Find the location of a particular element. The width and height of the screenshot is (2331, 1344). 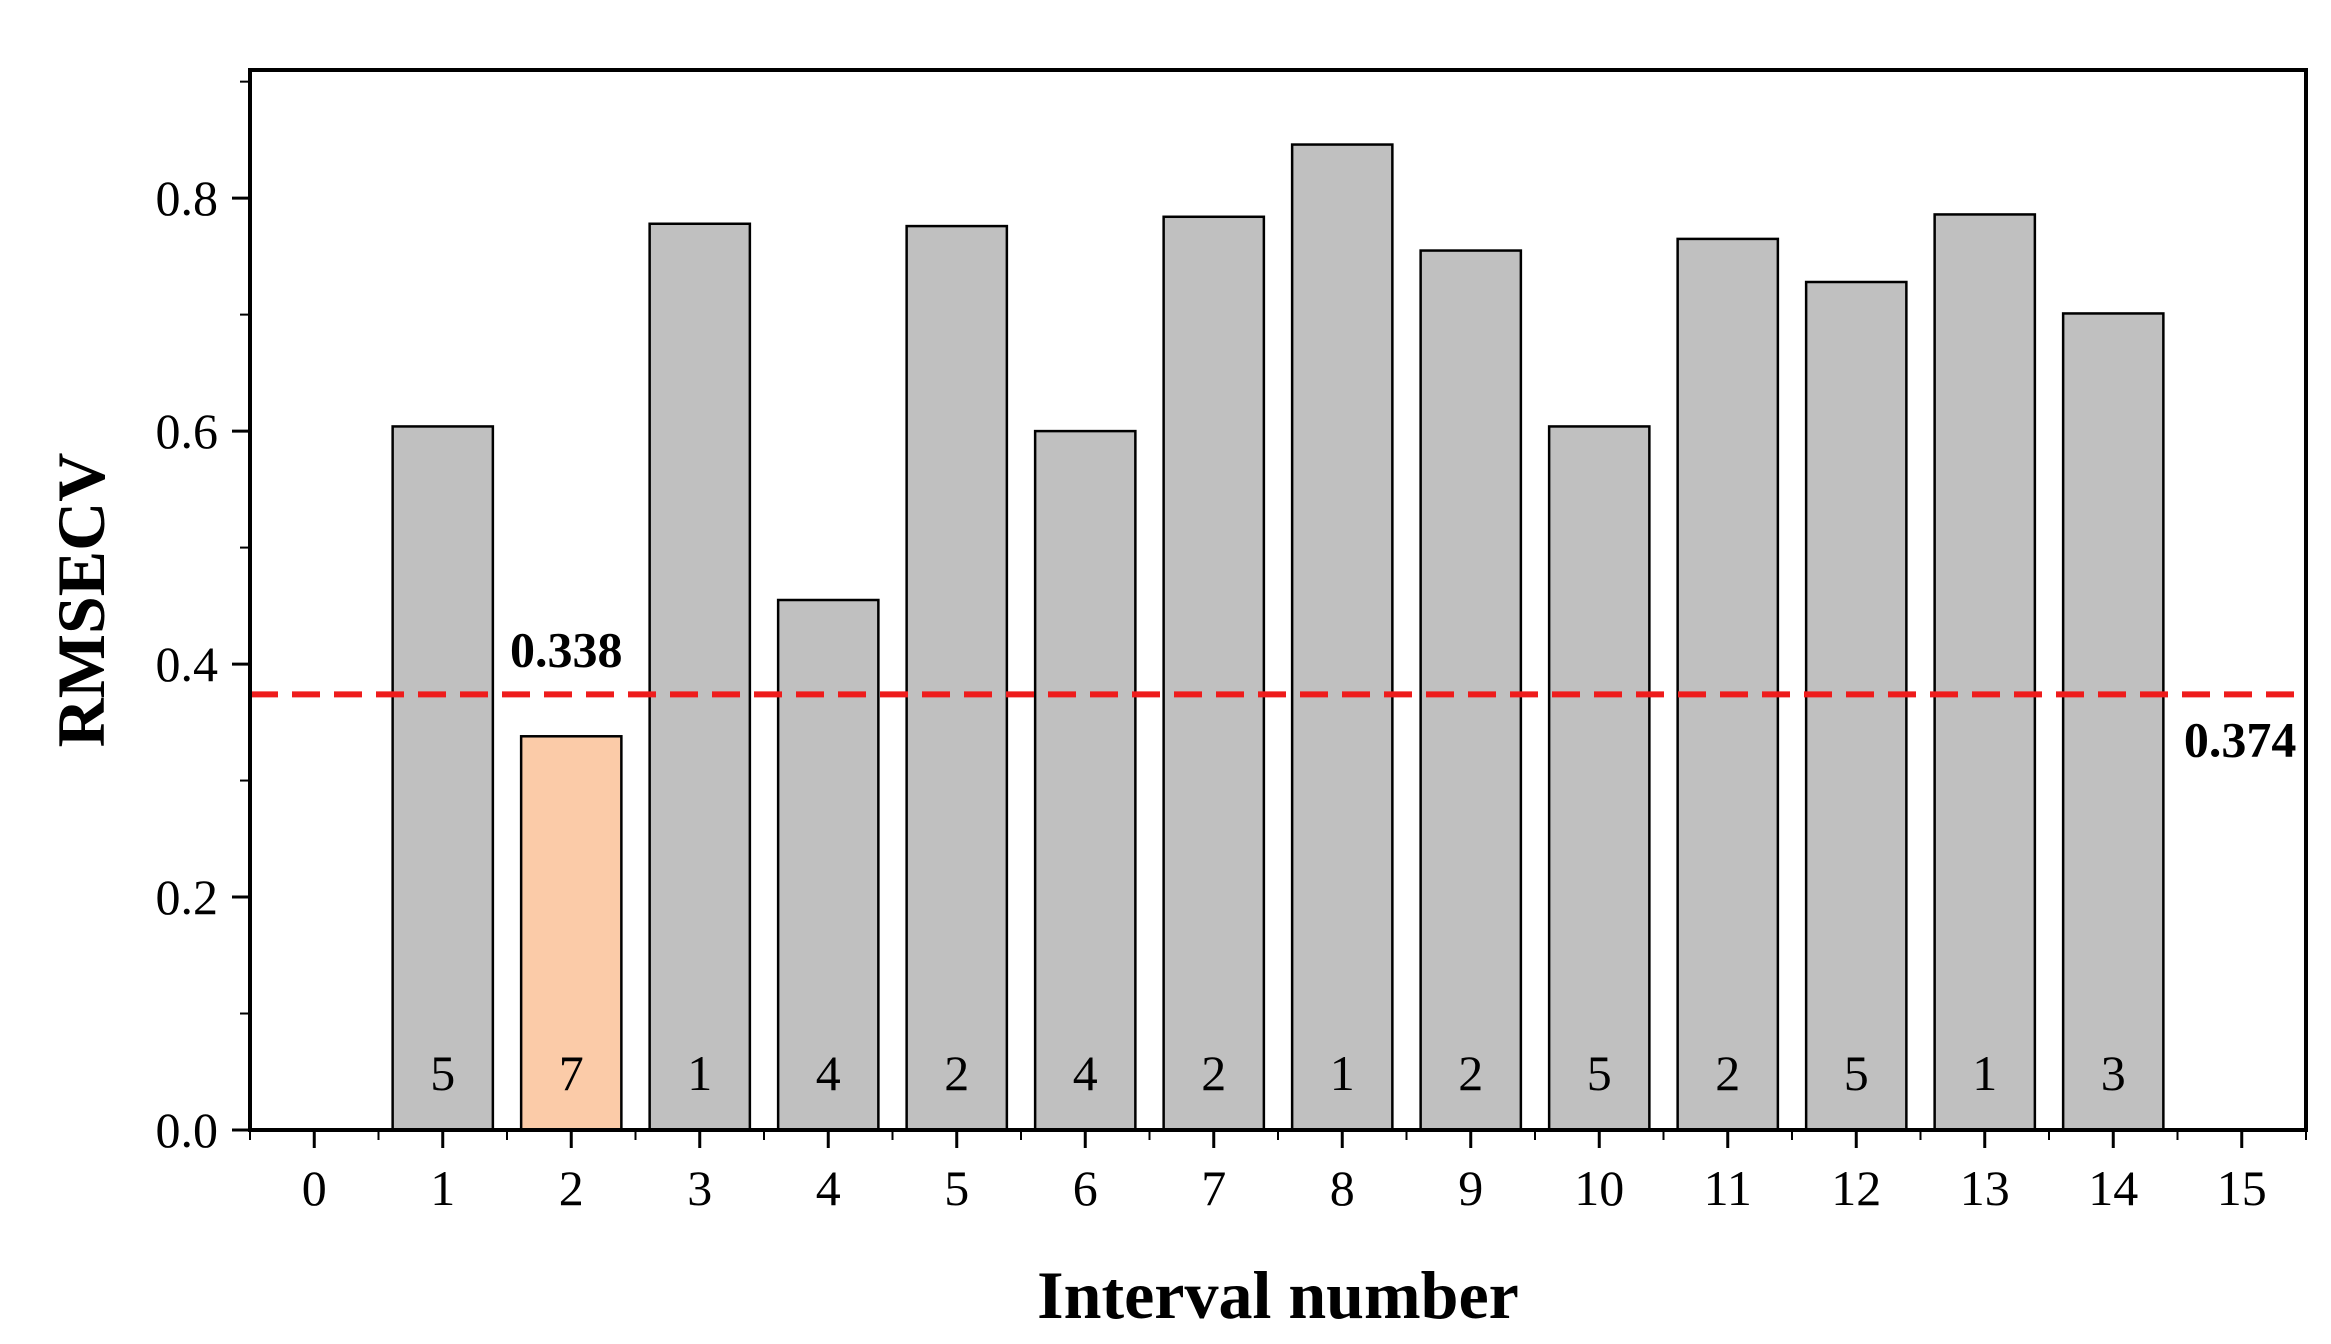

x-tick-label: 9 is located at coordinates (1470, 1188).